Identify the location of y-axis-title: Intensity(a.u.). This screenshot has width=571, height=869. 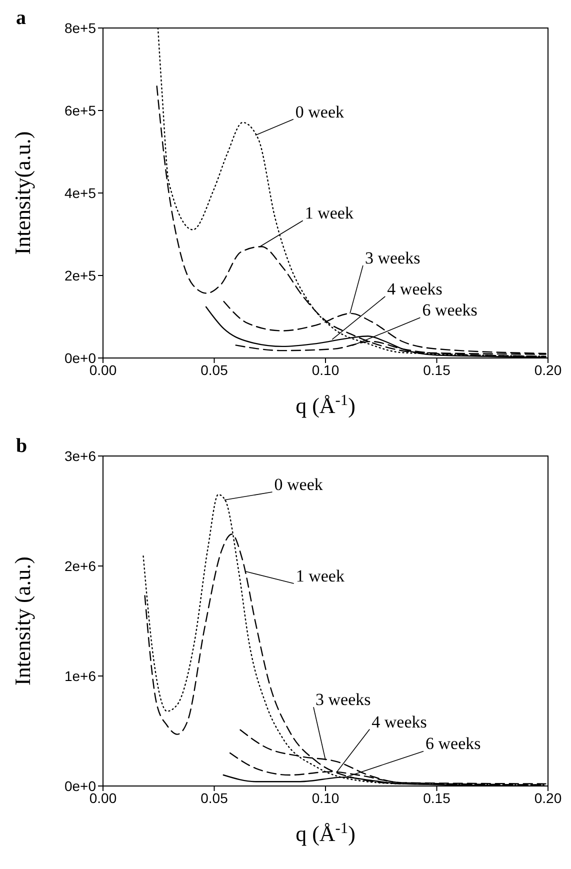
(22, 193).